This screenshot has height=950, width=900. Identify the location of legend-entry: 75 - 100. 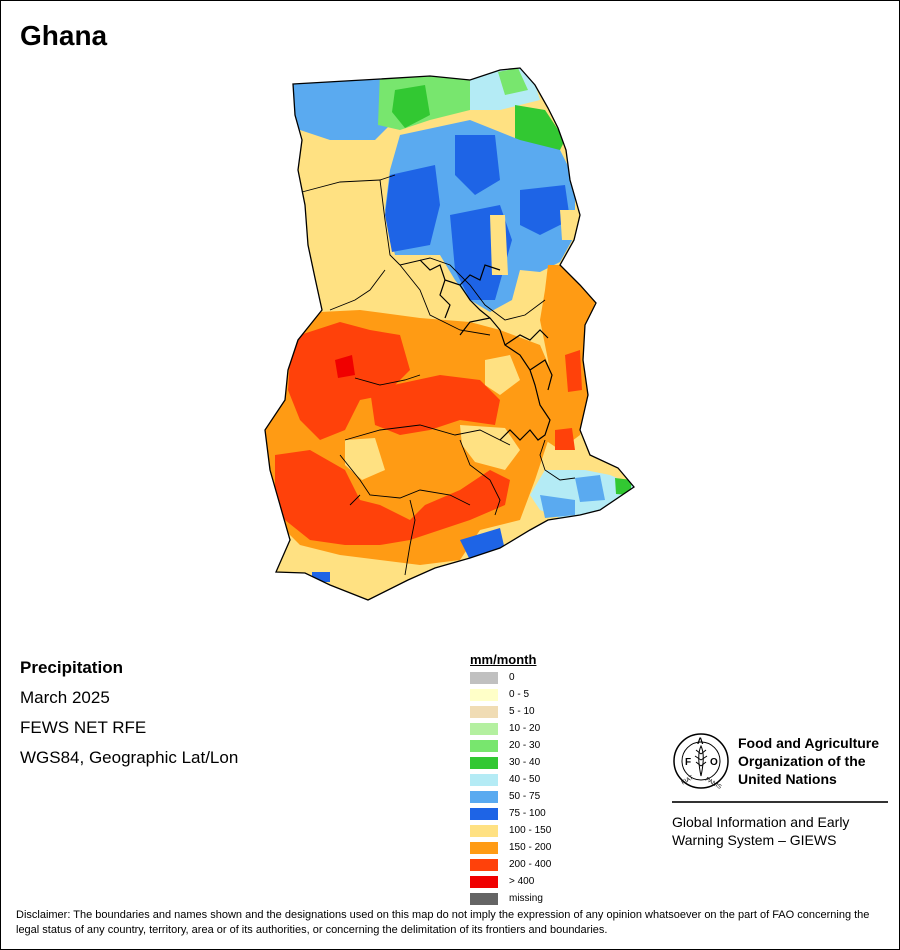
(550, 815).